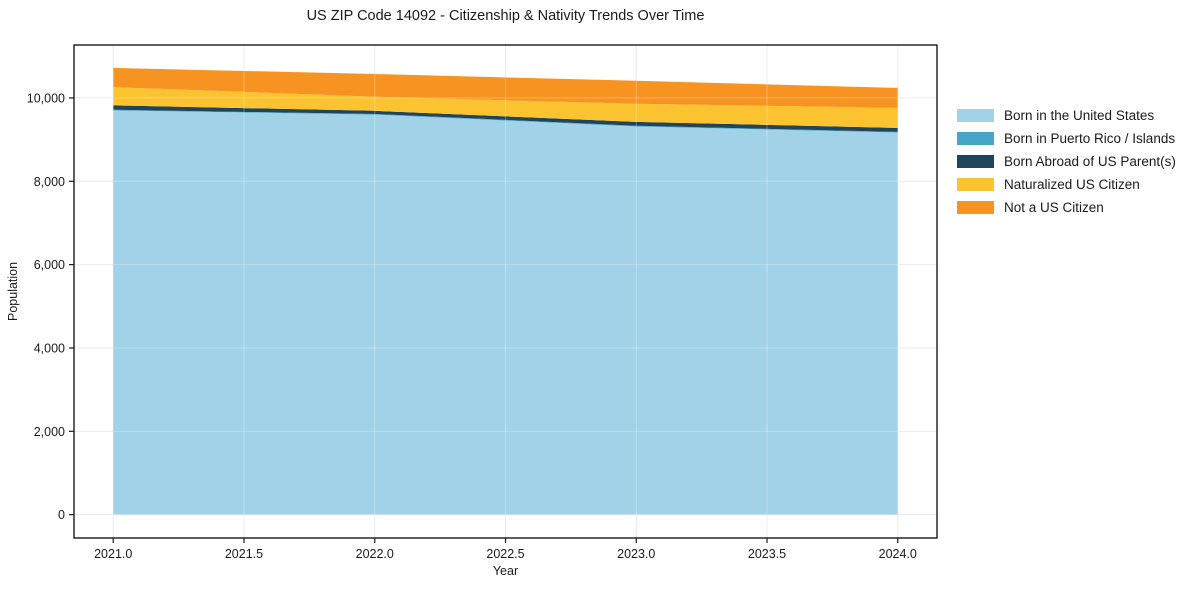 The image size is (1189, 590). I want to click on legend-item: Born in Puerto Rico / Islands, so click(1066, 138).